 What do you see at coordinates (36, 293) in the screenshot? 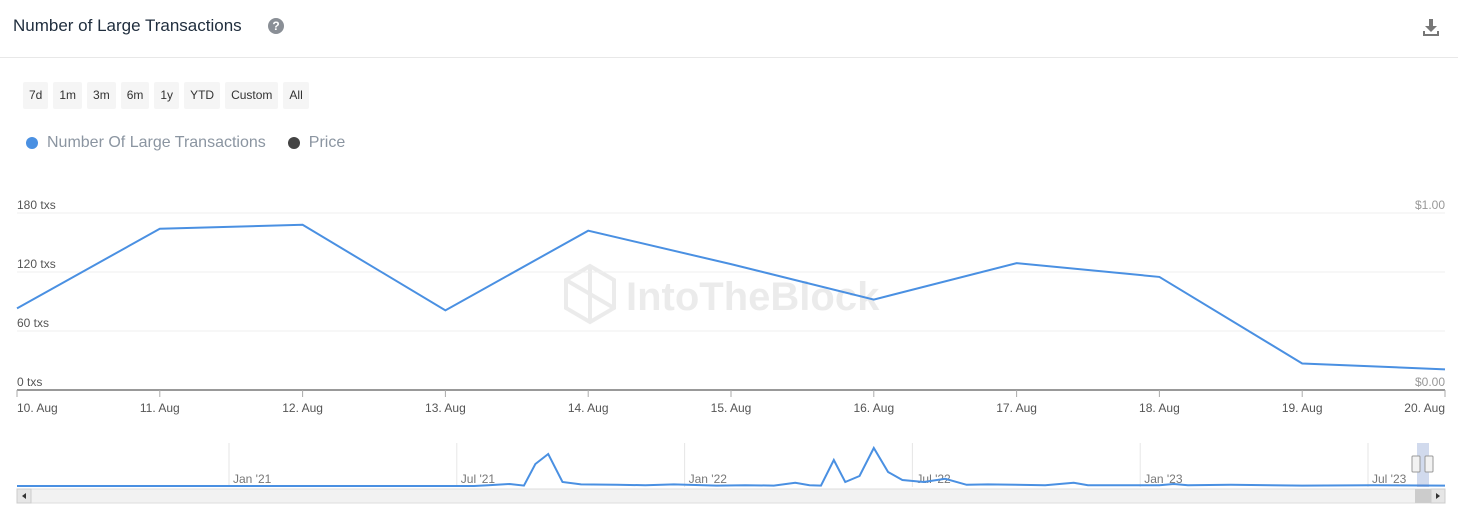
I see `y-axis-left: 0 txs 60 txs 120 txs 180 txs` at bounding box center [36, 293].